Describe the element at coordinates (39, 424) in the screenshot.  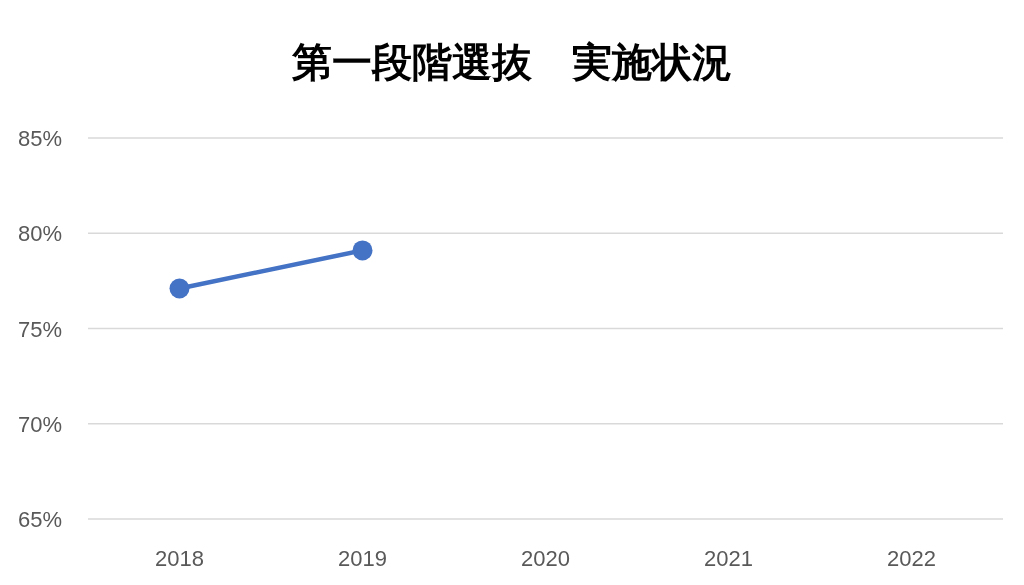
I see `ytick: 70%` at that location.